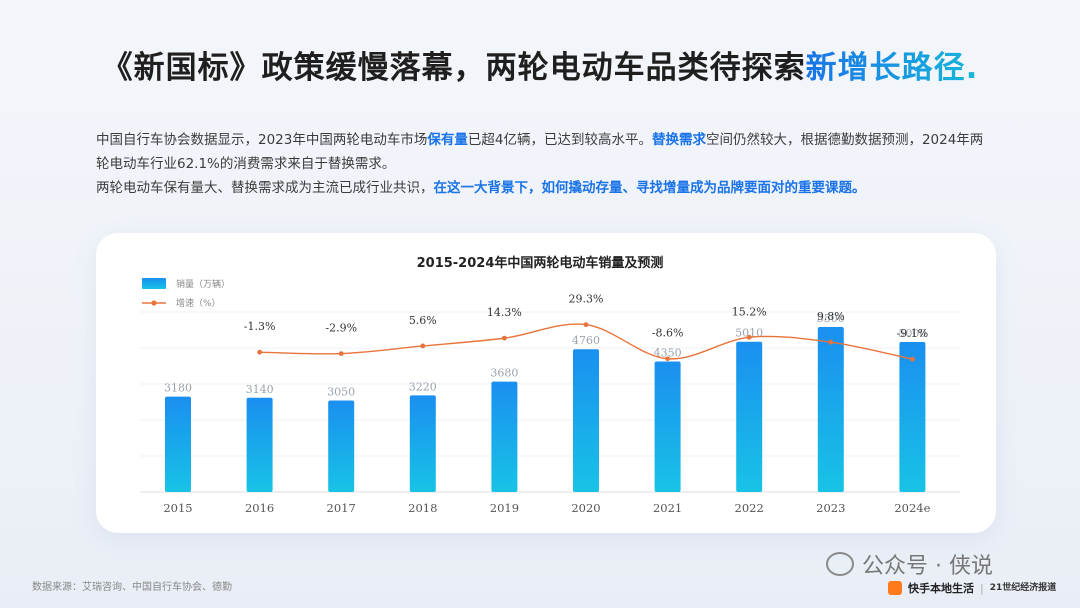 The image size is (1080, 608). What do you see at coordinates (927, 566) in the screenshot?
I see `watermark-text: 公众号 · 侠说` at bounding box center [927, 566].